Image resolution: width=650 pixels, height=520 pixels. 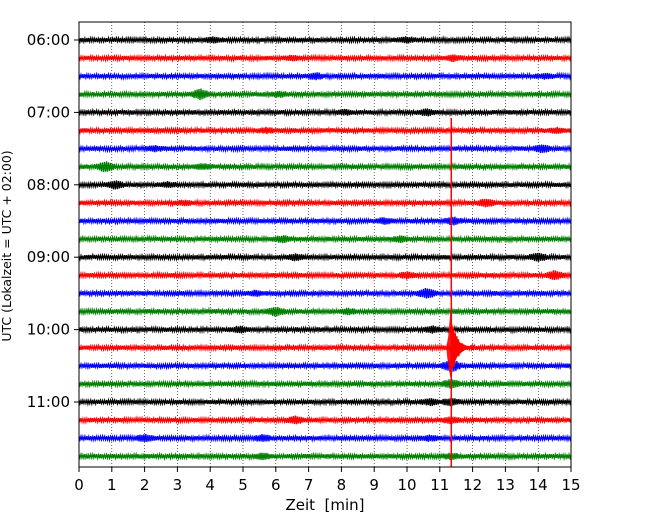 What do you see at coordinates (48, 185) in the screenshot?
I see `y-tick-label: 08:00` at bounding box center [48, 185].